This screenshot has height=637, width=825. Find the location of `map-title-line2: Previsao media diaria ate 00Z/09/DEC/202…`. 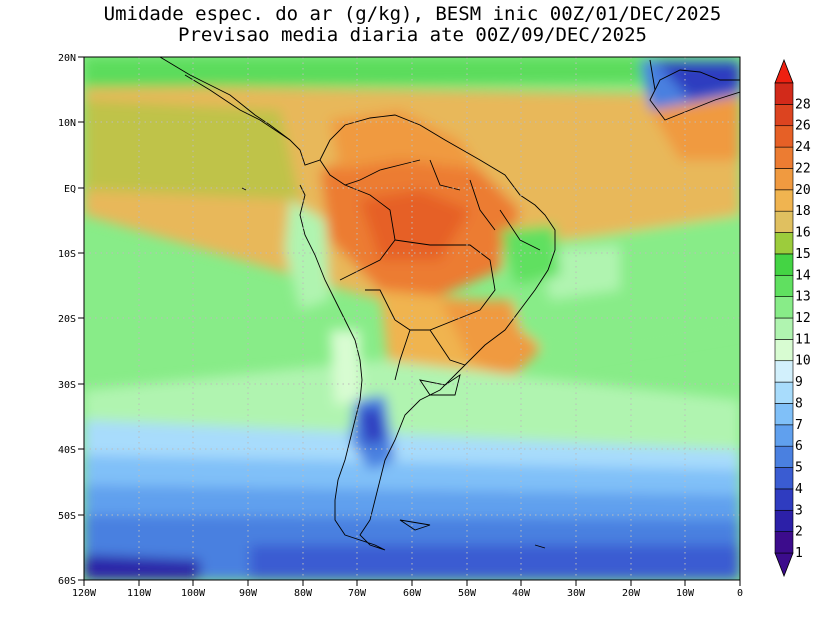

map-title-line2: Previsao media diaria ate 00Z/09/DEC/202… is located at coordinates (412, 35).